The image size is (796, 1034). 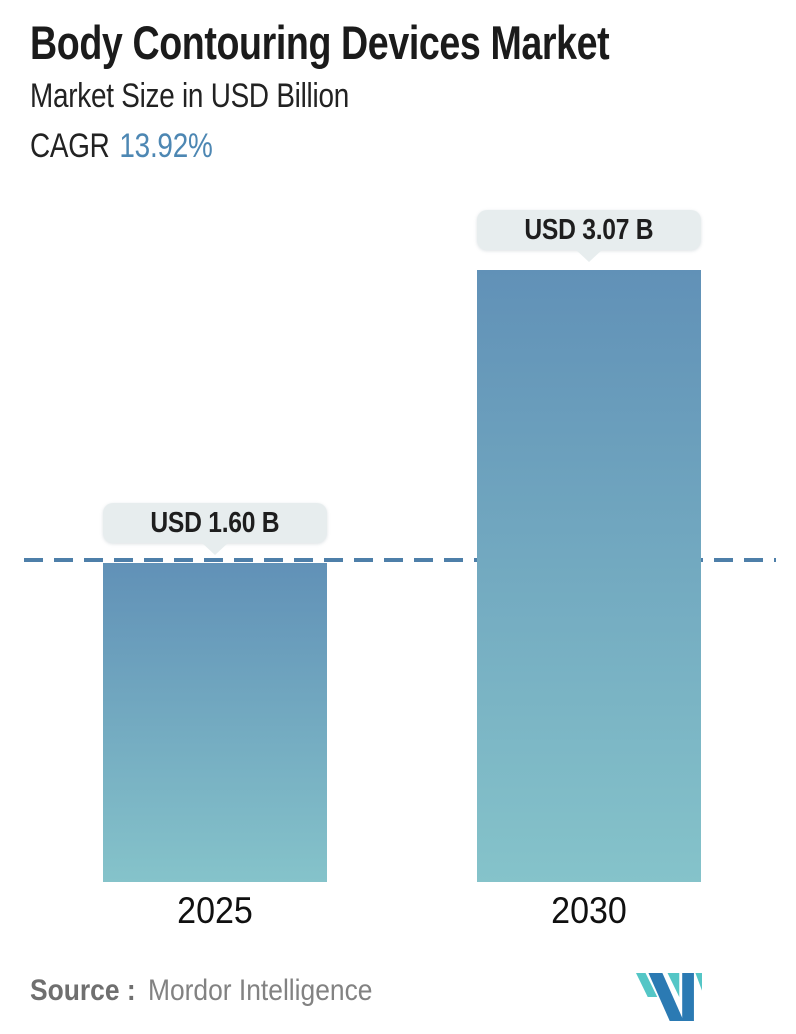 I want to click on cagr-row: CAGR 13.92%, so click(x=121, y=146).